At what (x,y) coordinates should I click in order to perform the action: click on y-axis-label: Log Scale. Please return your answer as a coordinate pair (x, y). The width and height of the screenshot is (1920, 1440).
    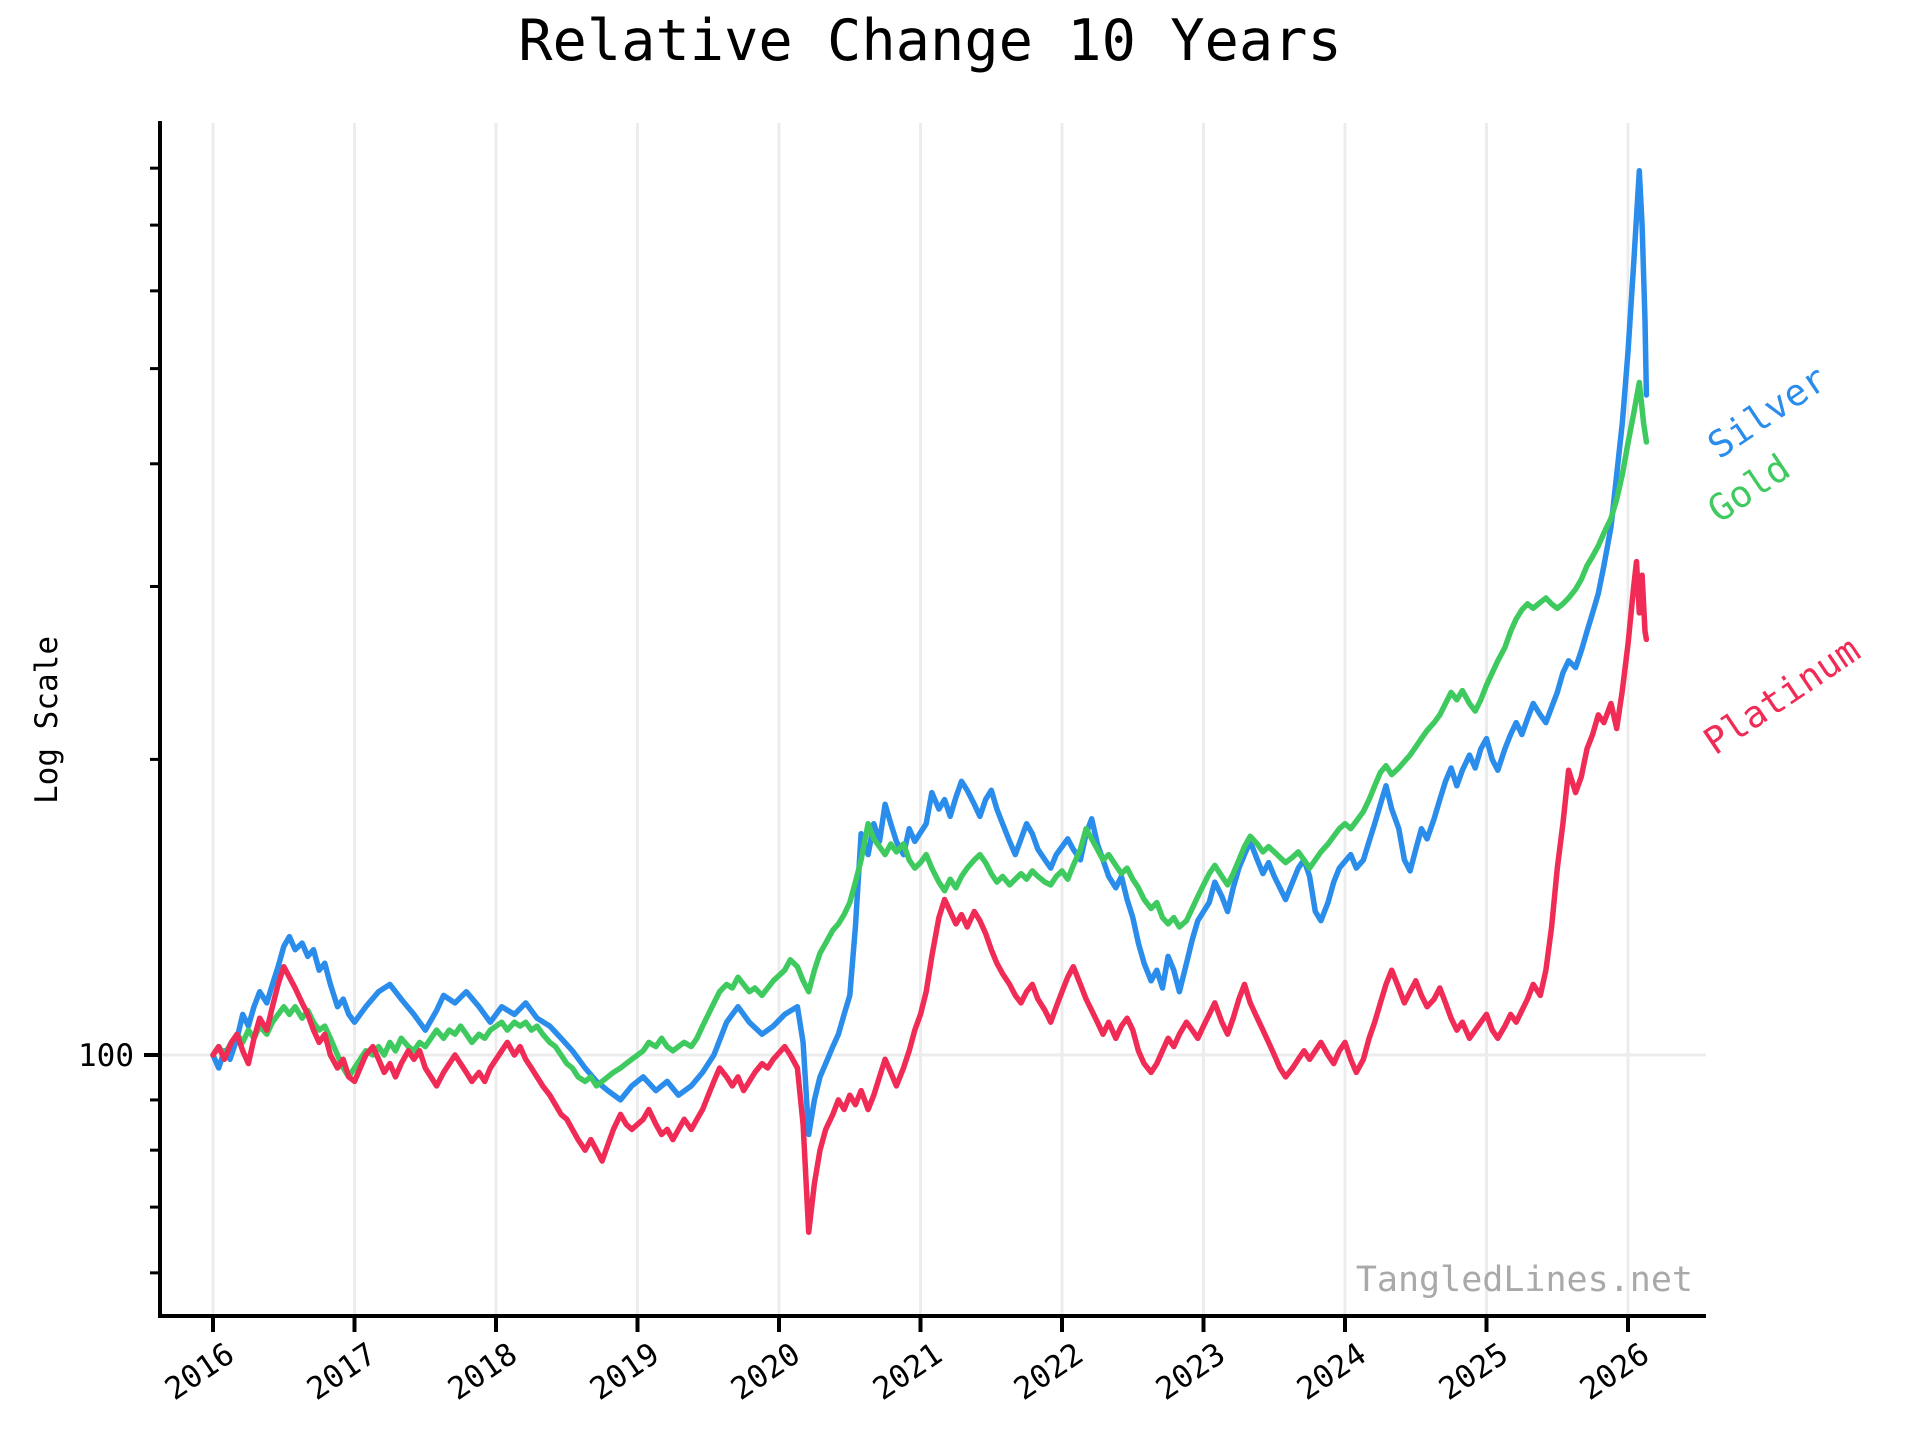
    Looking at the image, I should click on (47, 720).